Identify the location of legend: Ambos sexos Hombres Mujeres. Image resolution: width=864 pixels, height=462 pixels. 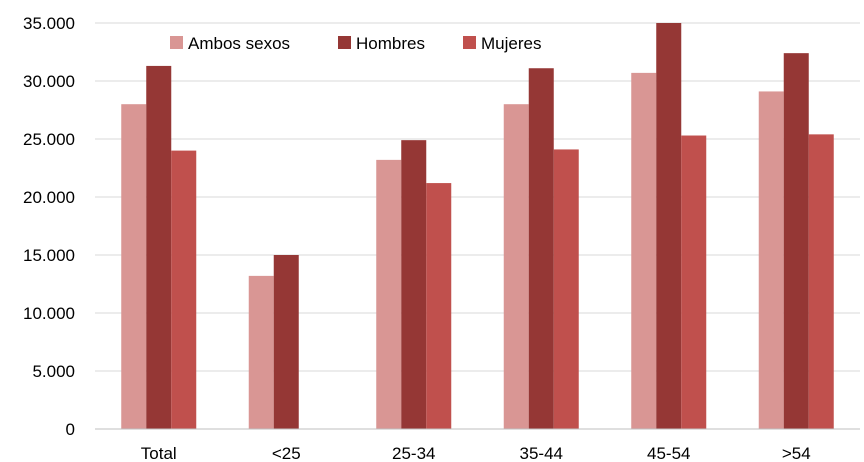
(355, 43).